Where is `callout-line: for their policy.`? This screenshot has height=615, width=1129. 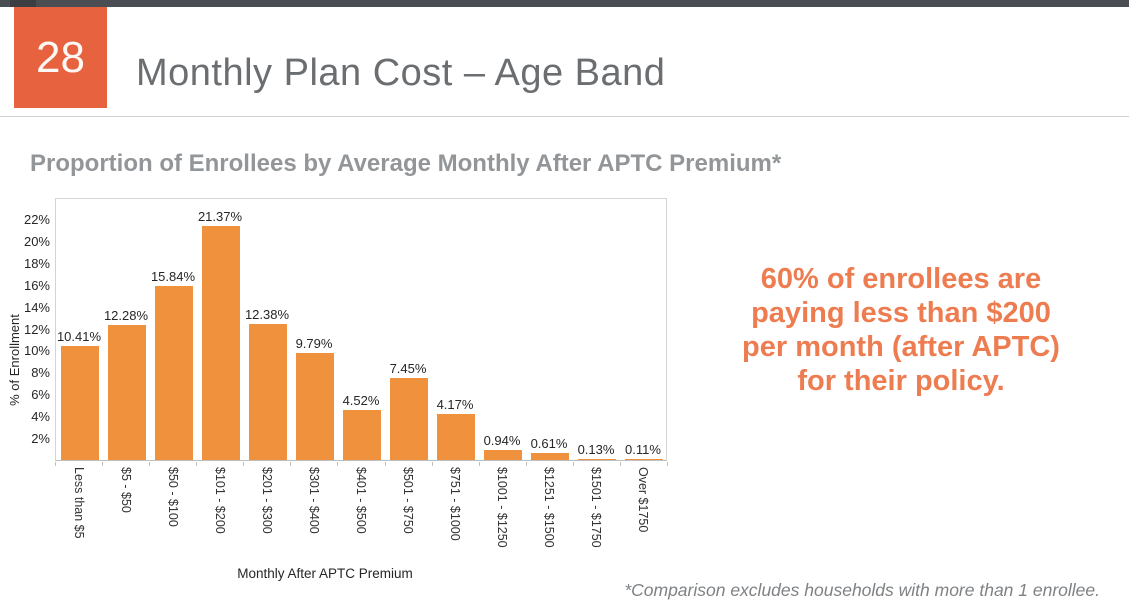
callout-line: for their policy. is located at coordinates (901, 381).